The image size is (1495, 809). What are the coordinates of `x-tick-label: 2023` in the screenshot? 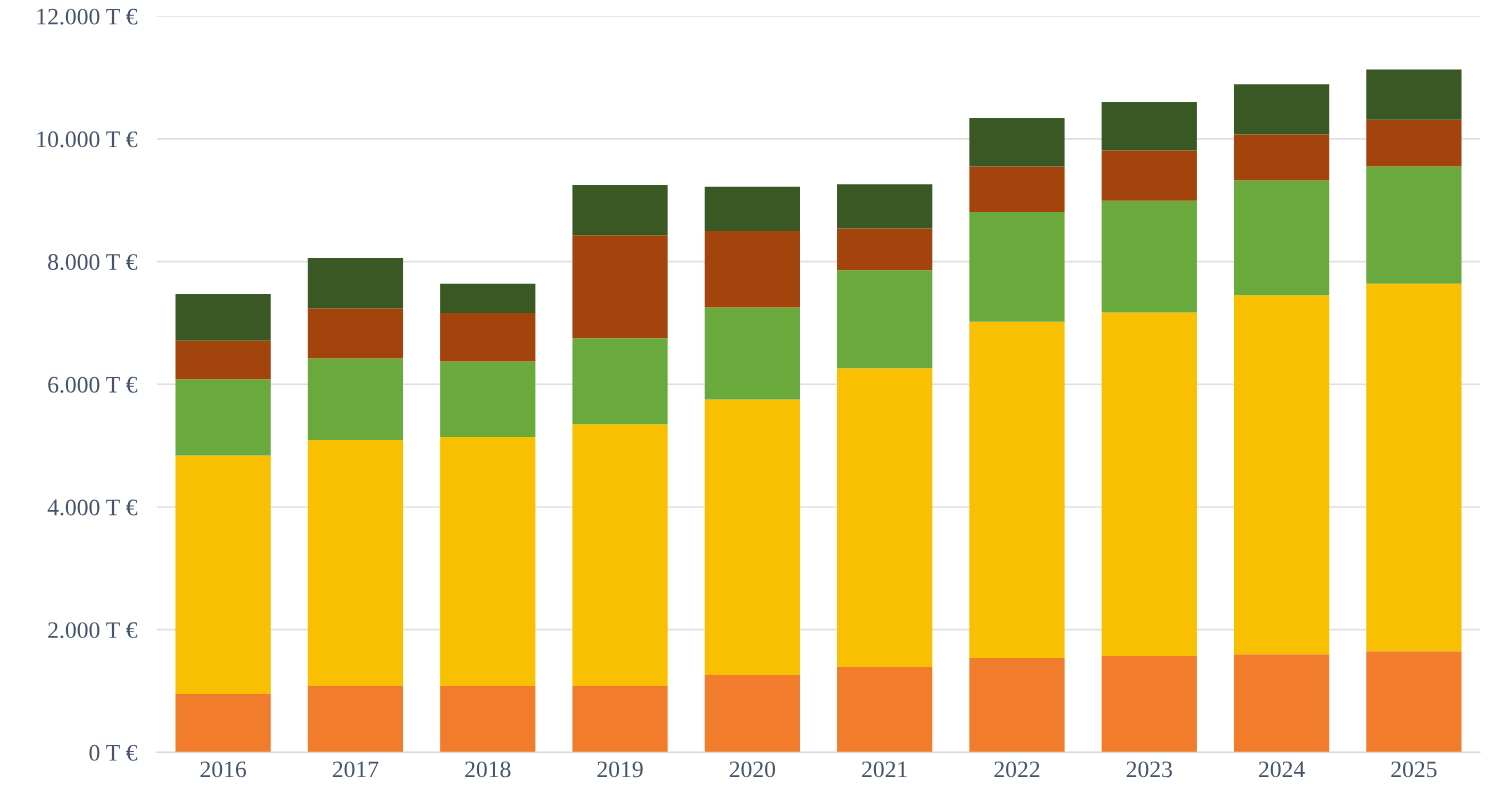 It's located at (1149, 769).